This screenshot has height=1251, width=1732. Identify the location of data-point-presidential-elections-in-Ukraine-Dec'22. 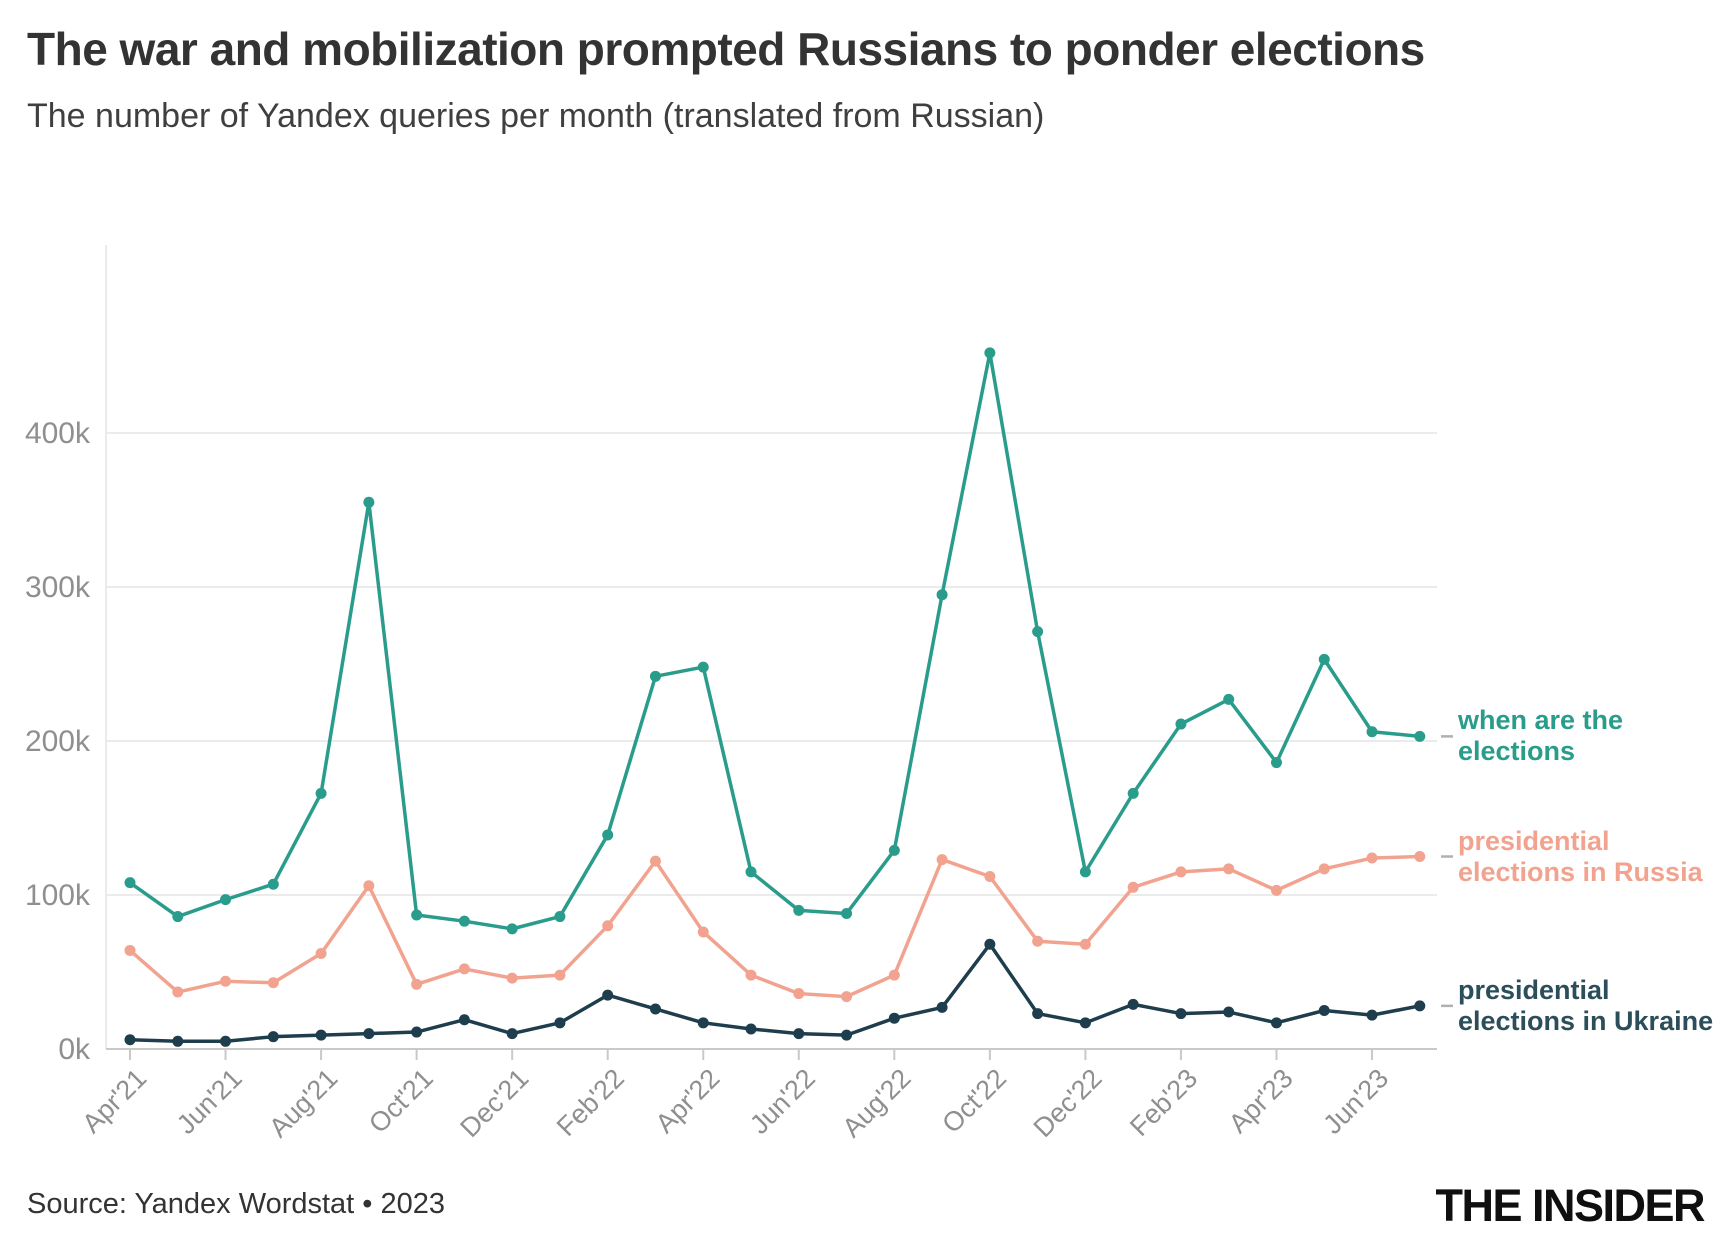
(1085, 1023).